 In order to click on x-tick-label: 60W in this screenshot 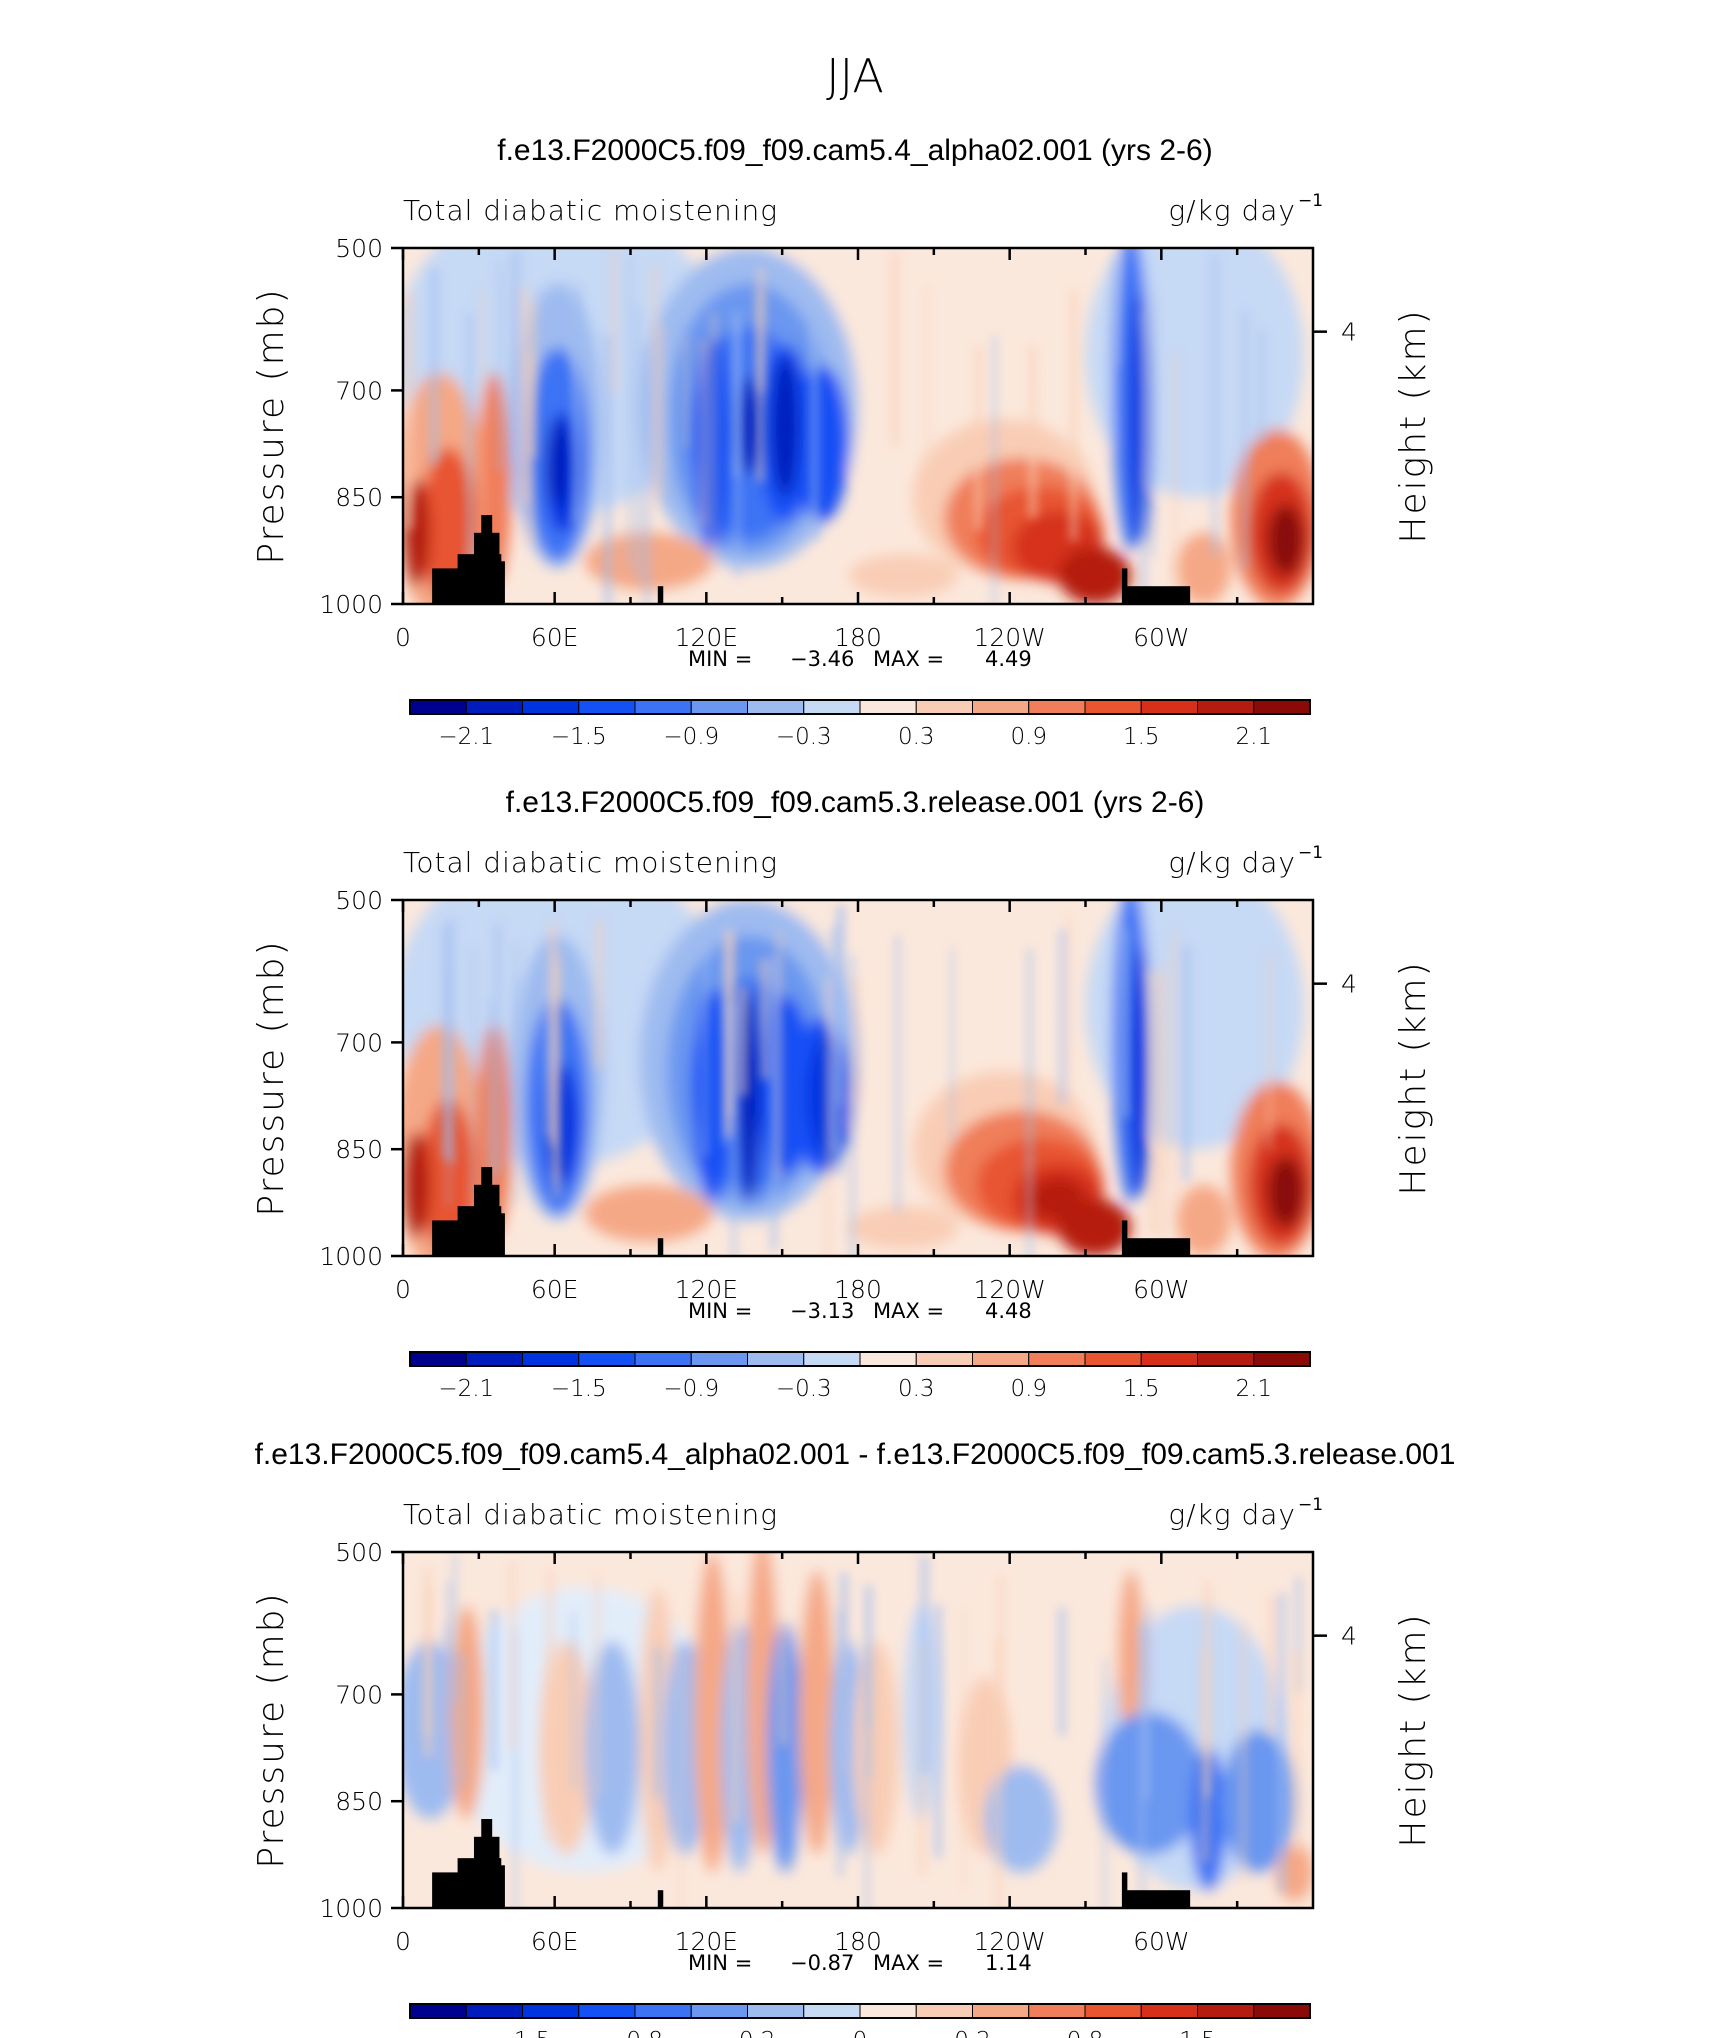, I will do `click(1161, 637)`.